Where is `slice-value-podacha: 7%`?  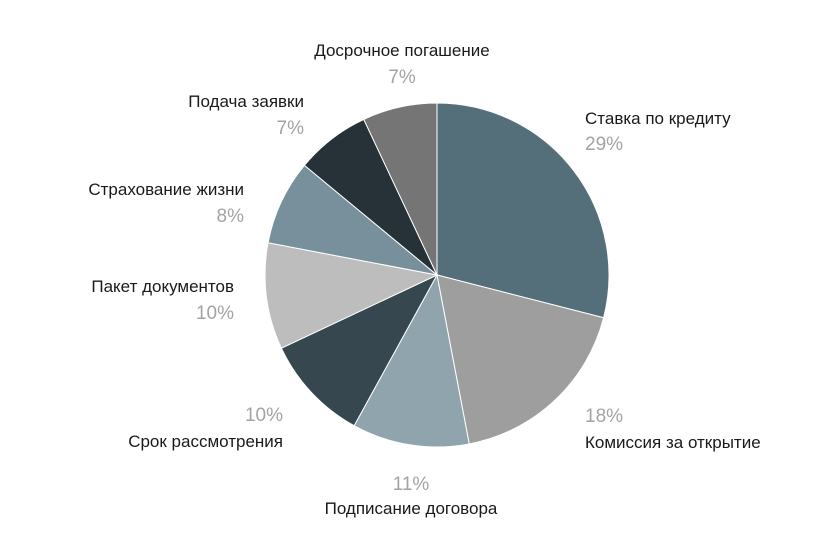 slice-value-podacha: 7% is located at coordinates (291, 128).